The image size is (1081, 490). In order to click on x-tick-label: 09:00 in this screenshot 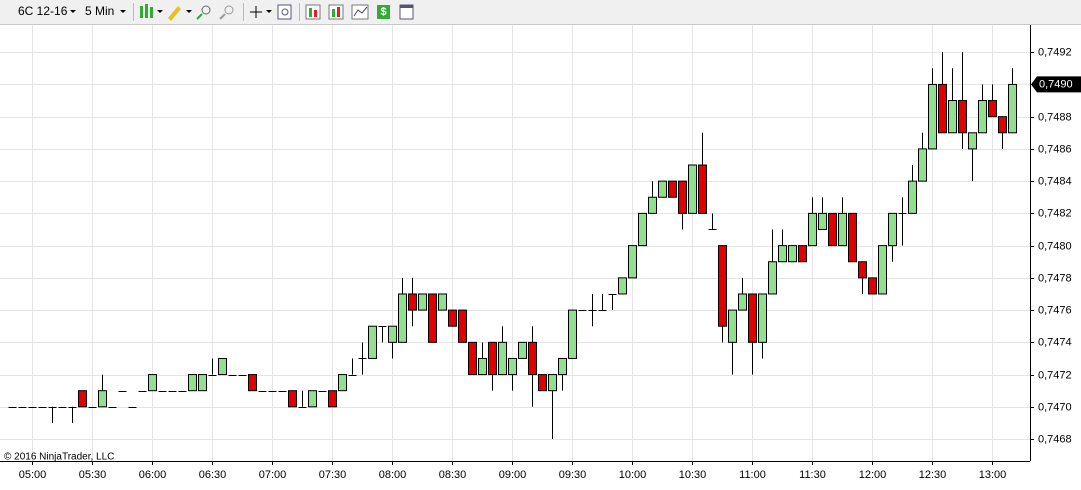, I will do `click(513, 475)`.